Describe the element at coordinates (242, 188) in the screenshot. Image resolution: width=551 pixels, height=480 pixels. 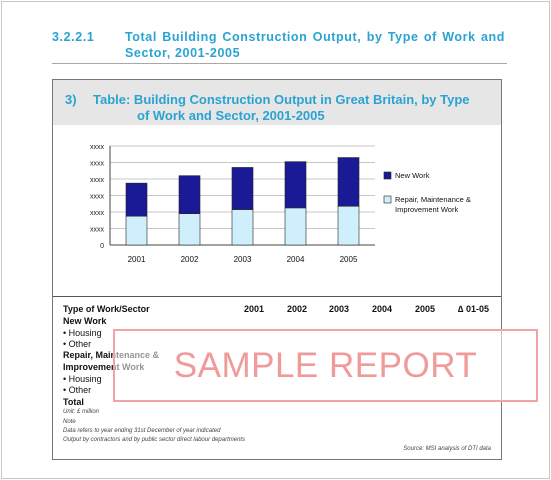
I see `bar-new-work-2003` at that location.